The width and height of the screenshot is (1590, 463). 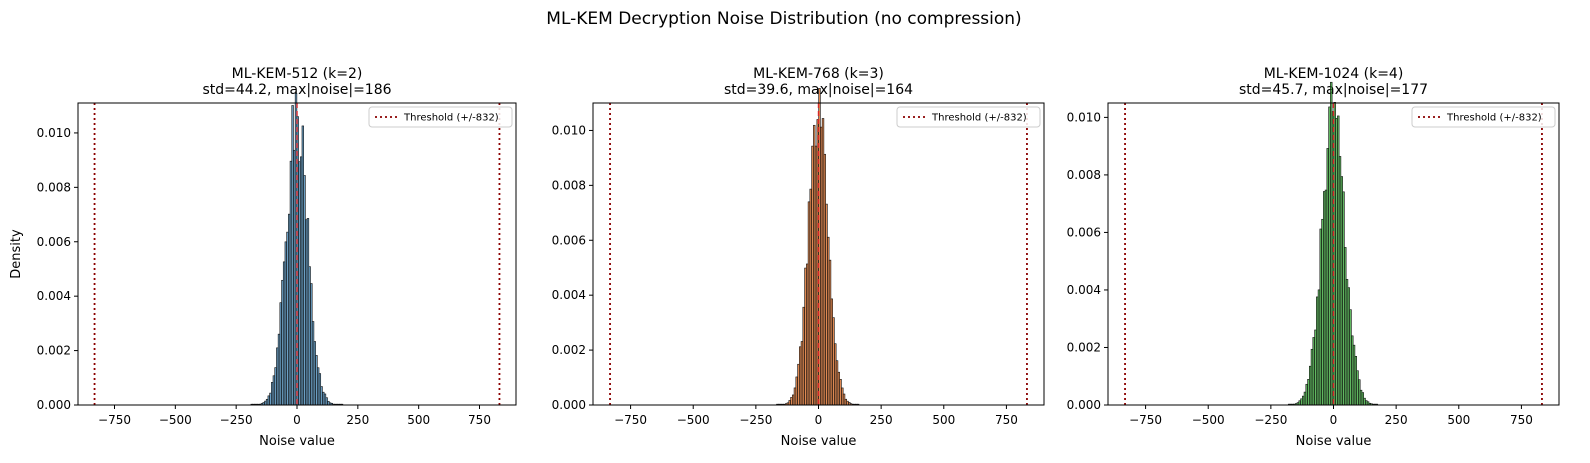 I want to click on chart-title-line1: ML-KEM-1024 (k=4), so click(x=1334, y=74).